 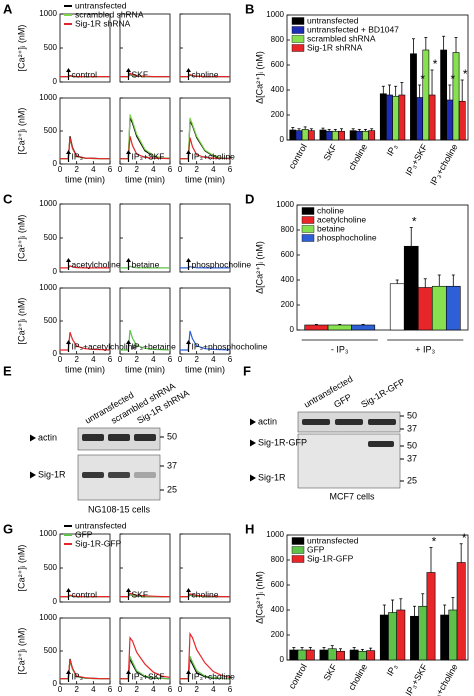 What do you see at coordinates (335, 47) in the screenshot?
I see `legend-label: Sig-1R shRNA` at bounding box center [335, 47].